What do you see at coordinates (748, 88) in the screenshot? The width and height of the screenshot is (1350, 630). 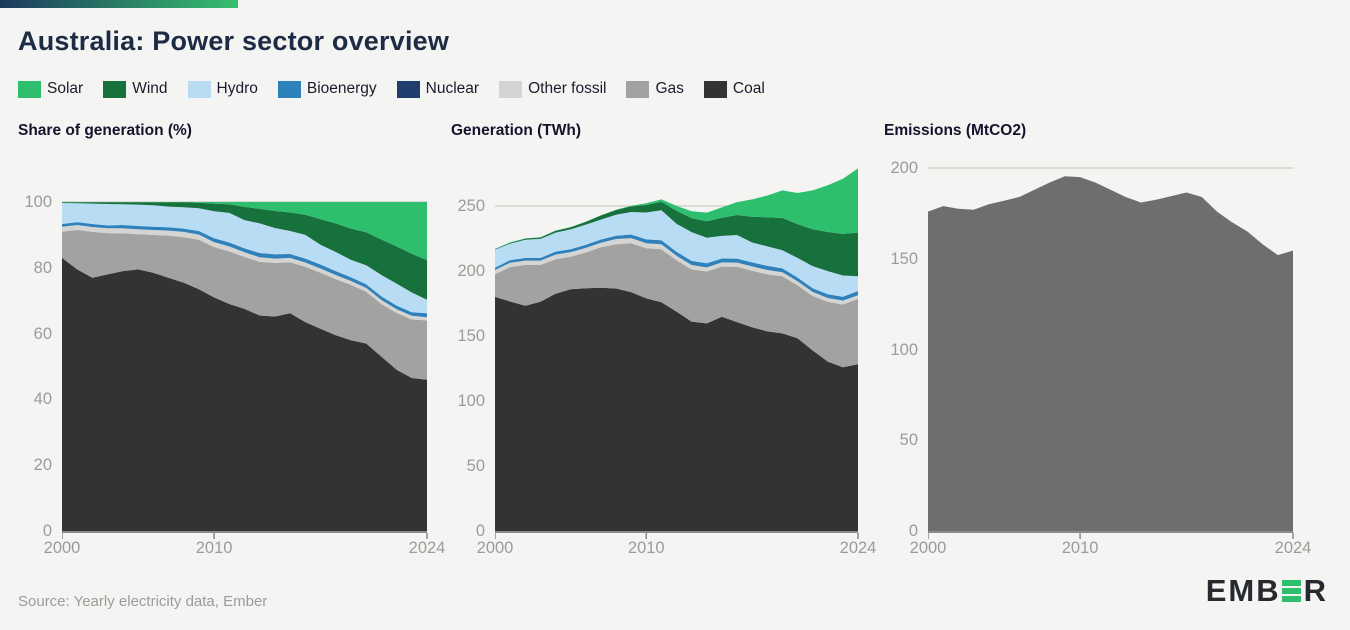 I see `legend-label: Coal` at bounding box center [748, 88].